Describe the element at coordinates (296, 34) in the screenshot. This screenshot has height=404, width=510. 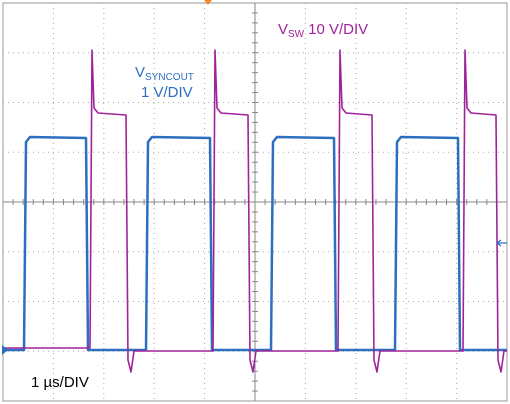
I see `vsw-subscript: SW` at that location.